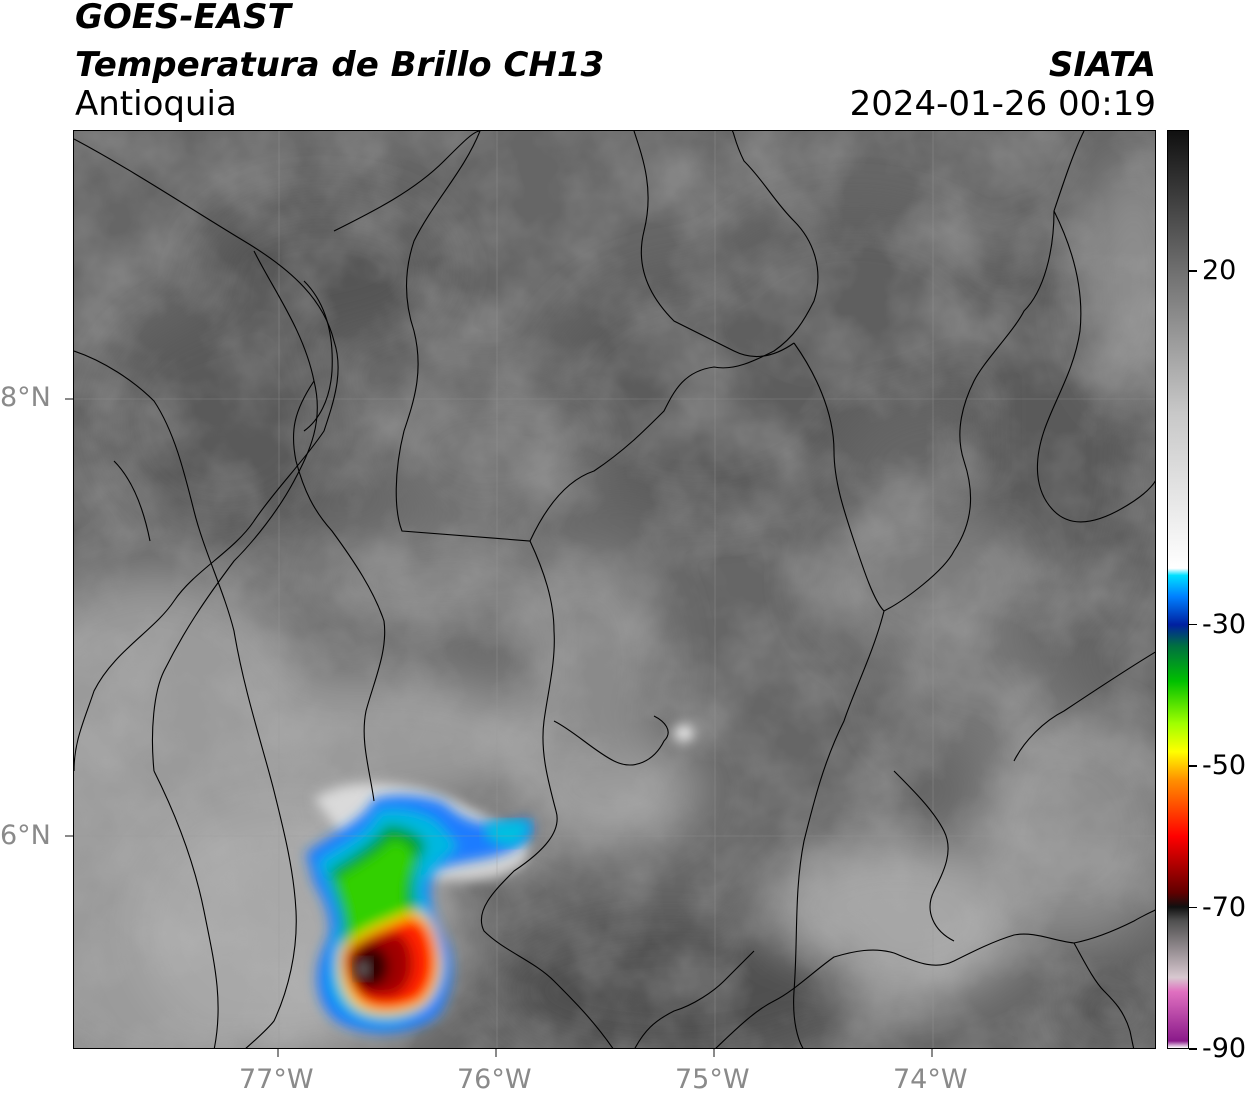 Image resolution: width=1252 pixels, height=1099 pixels. Describe the element at coordinates (1102, 65) in the screenshot. I see `source-label: SIATA` at that location.